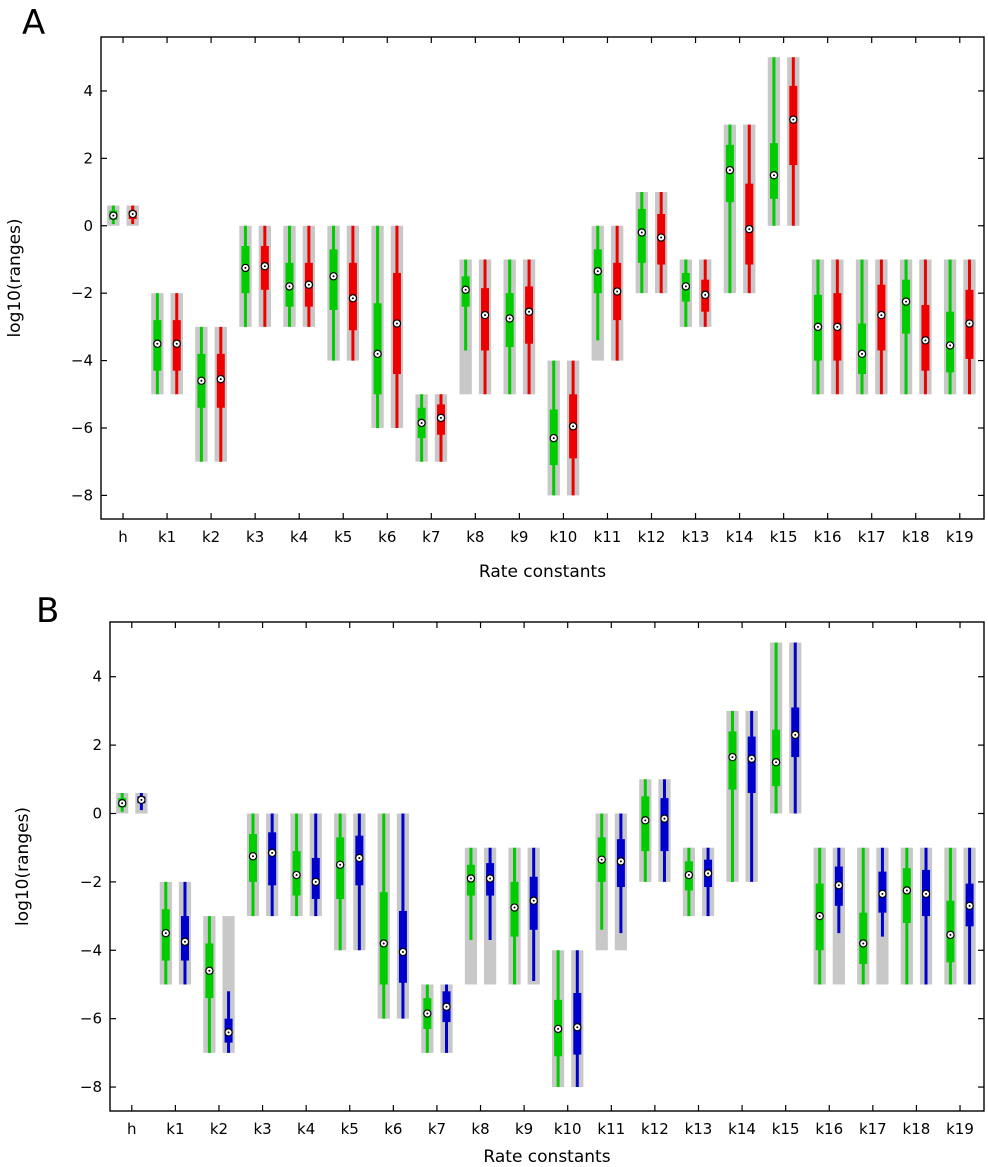 This screenshot has width=988, height=1167. Describe the element at coordinates (175, 1129) in the screenshot. I see `x-tick-label: k1` at that location.